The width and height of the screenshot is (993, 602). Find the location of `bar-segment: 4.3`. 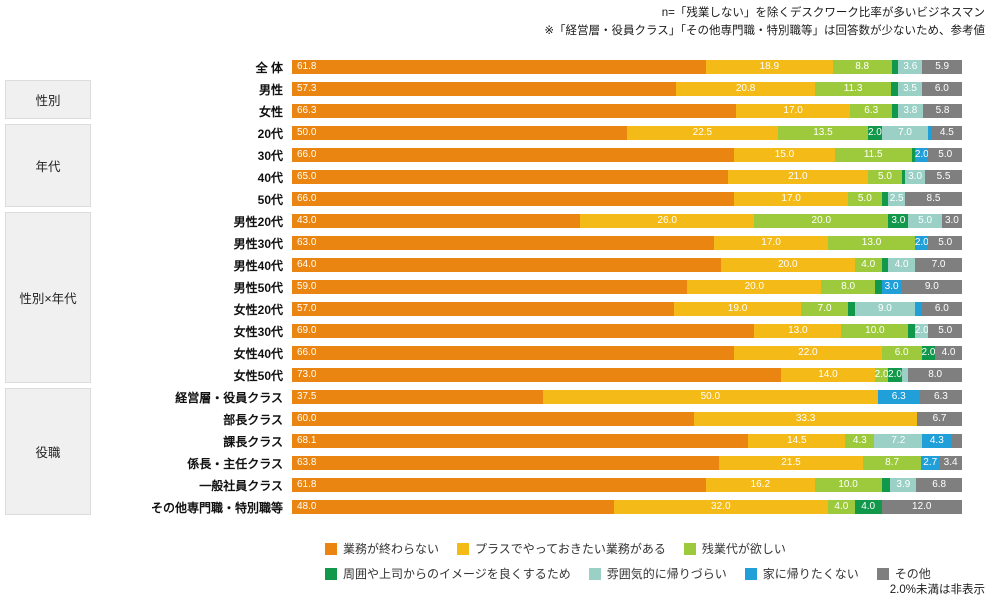

bar-segment: 4.3 is located at coordinates (860, 441).